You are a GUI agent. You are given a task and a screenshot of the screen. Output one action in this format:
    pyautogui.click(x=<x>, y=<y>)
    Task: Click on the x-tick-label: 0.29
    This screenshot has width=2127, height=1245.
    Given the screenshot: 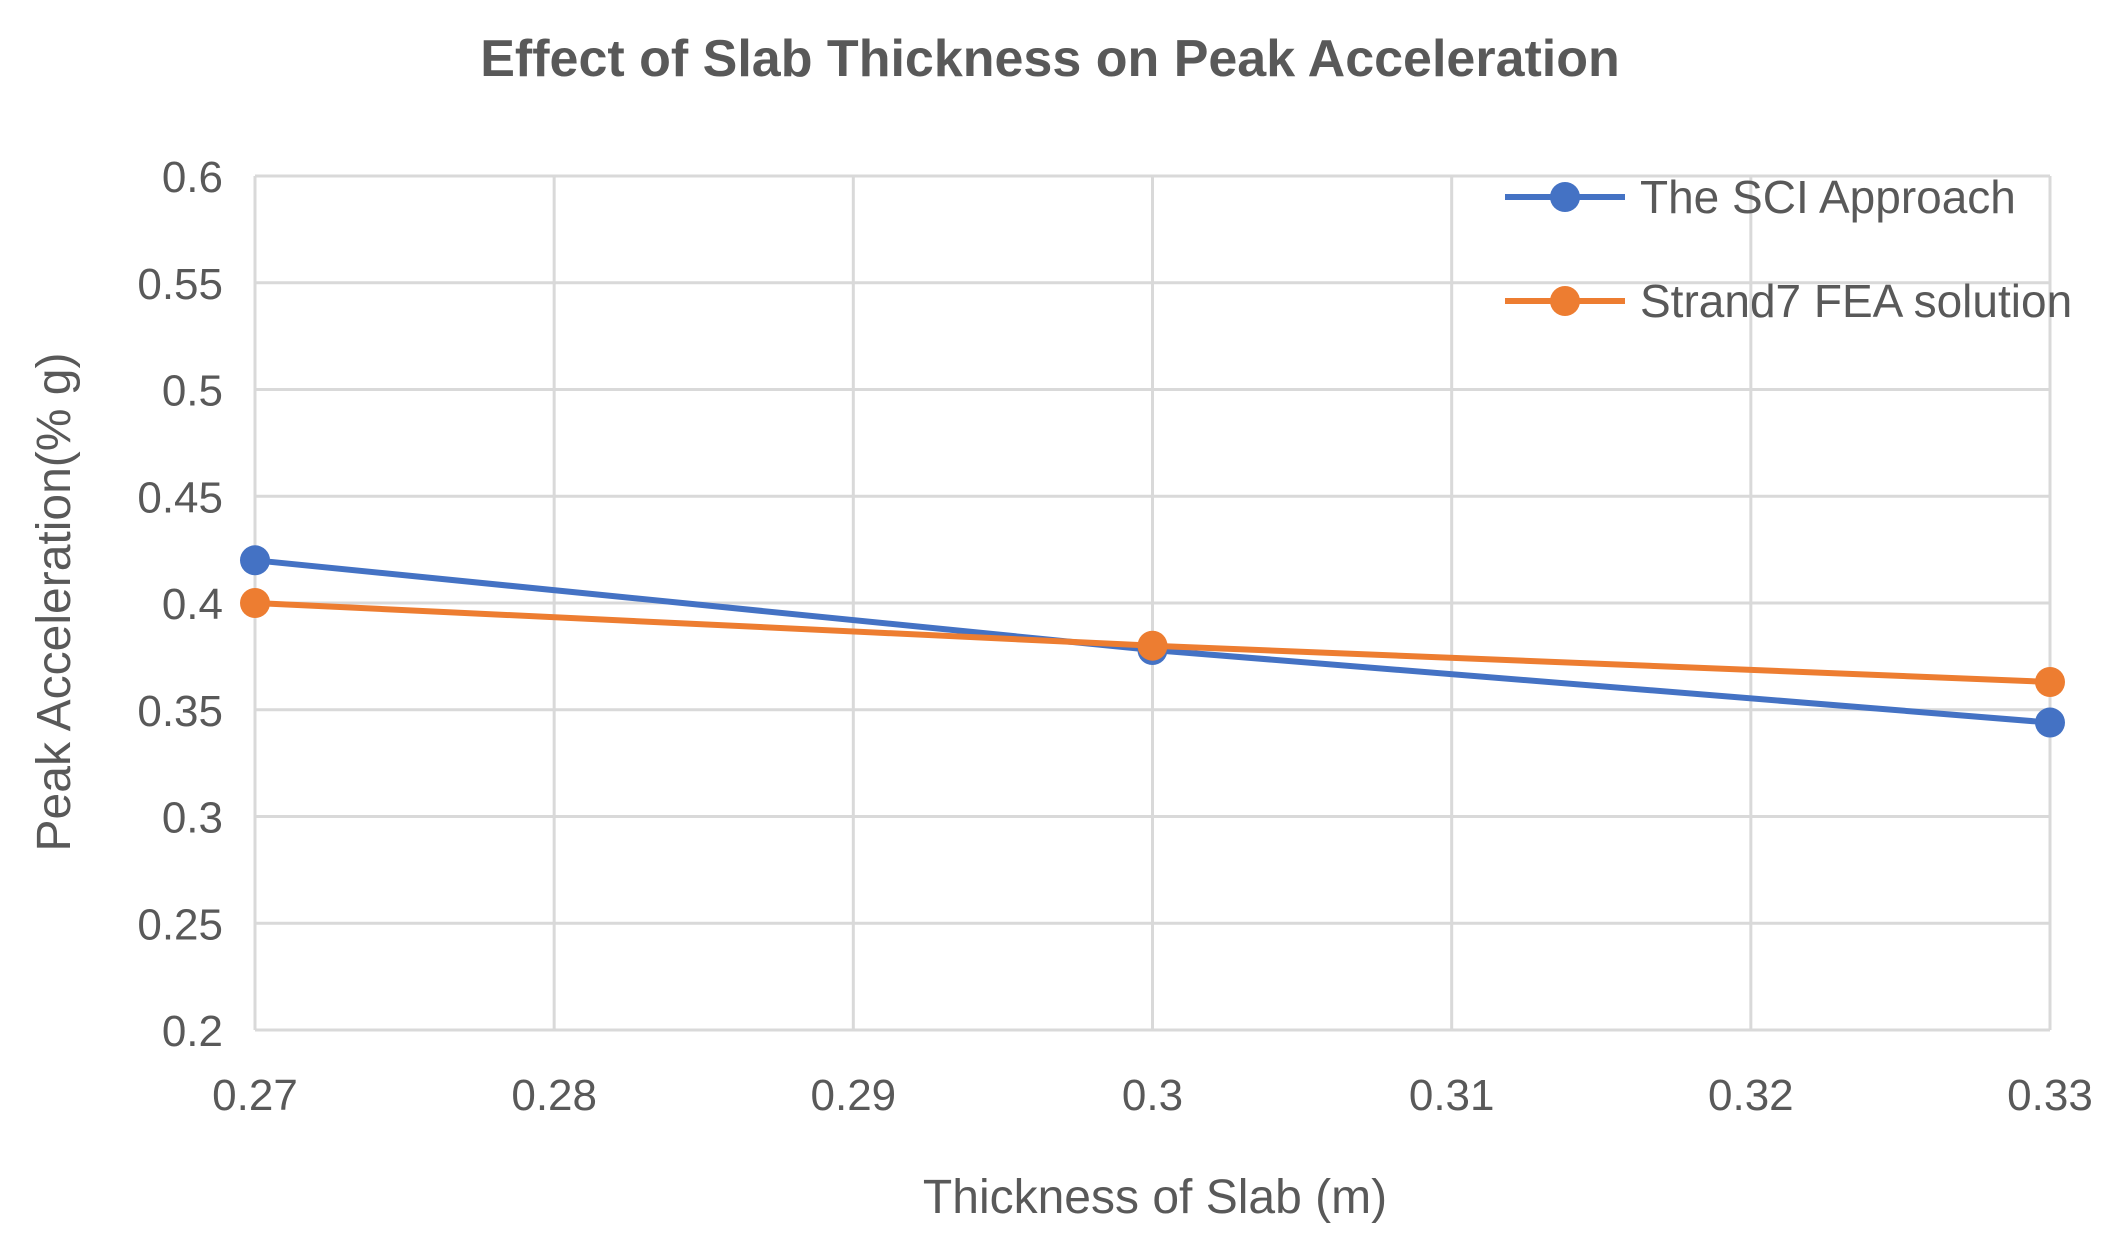 What is the action you would take?
    pyautogui.click(x=854, y=1095)
    